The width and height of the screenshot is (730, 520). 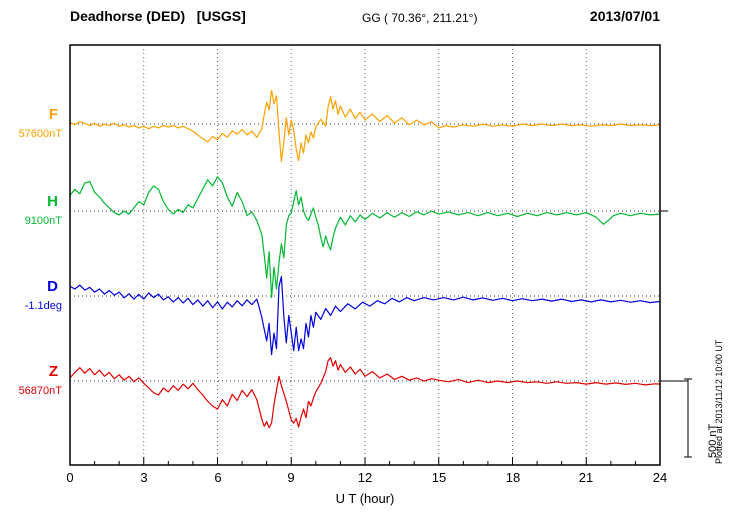 I want to click on x-tick-0: 0, so click(x=70, y=477).